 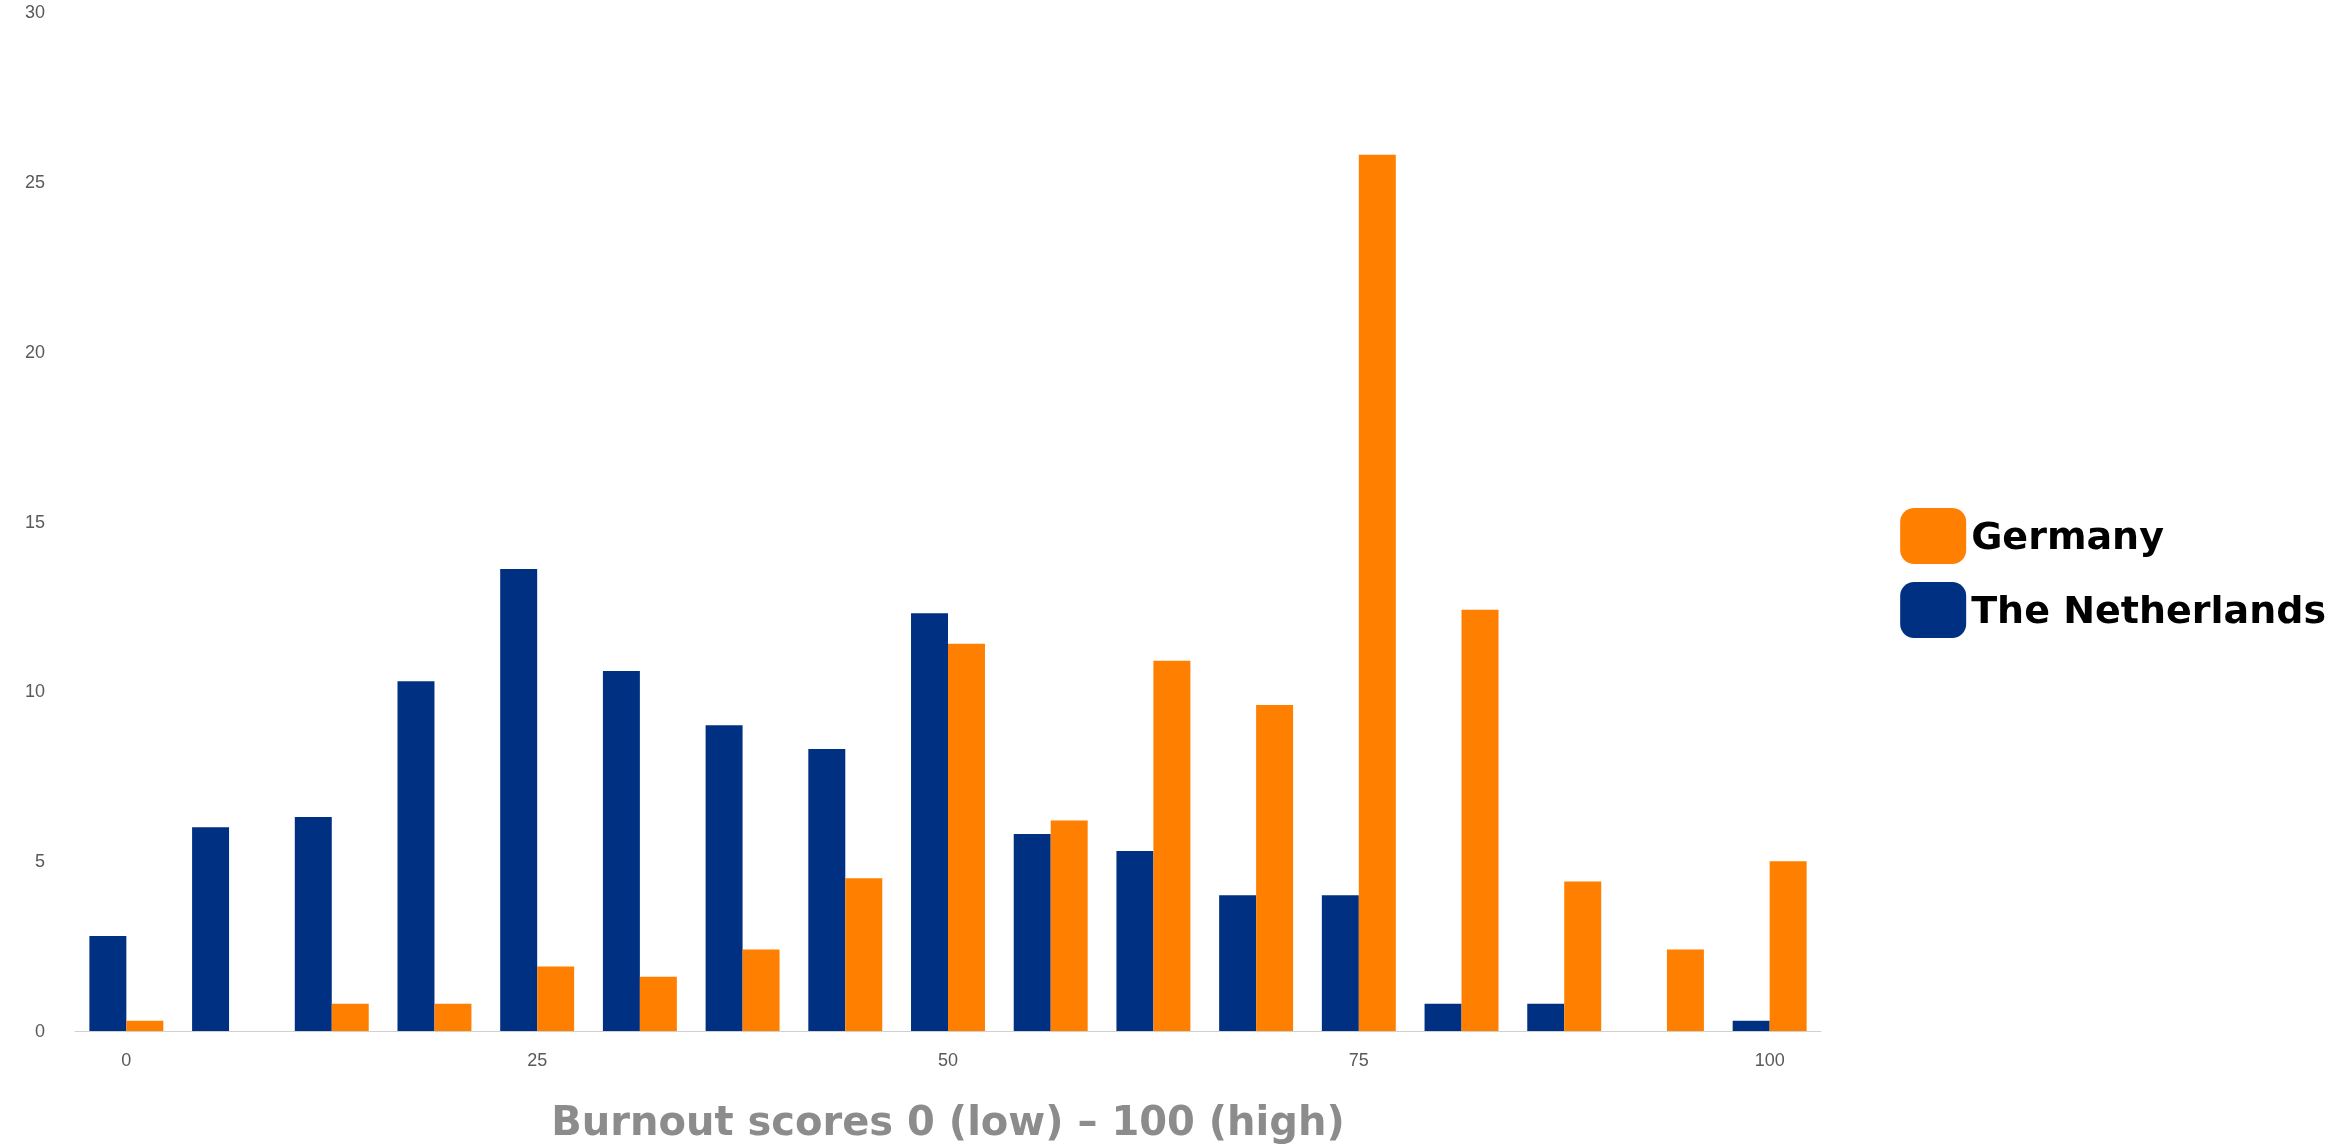 What do you see at coordinates (126, 1060) in the screenshot?
I see `x-tick-label: 0` at bounding box center [126, 1060].